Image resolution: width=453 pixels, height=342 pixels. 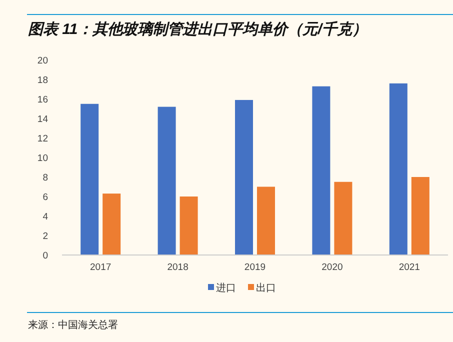 What do you see at coordinates (409, 267) in the screenshot?
I see `x-tick-label: 2021` at bounding box center [409, 267].